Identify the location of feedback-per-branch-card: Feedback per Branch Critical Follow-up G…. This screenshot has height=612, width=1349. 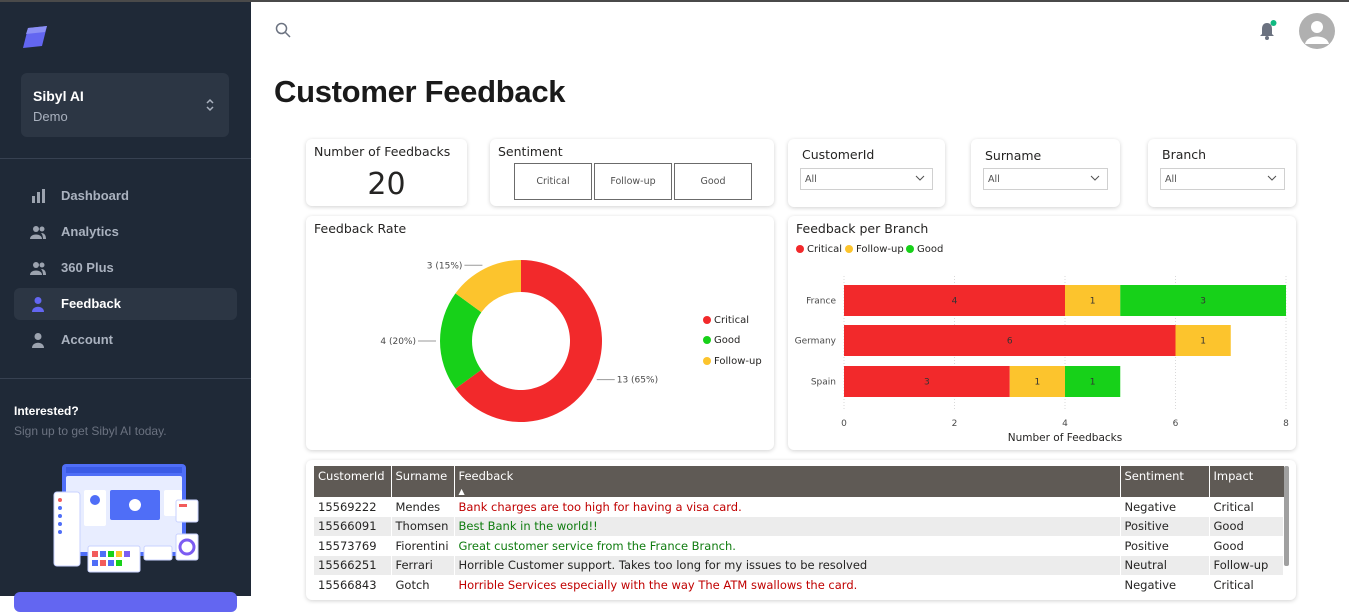
(1042, 333).